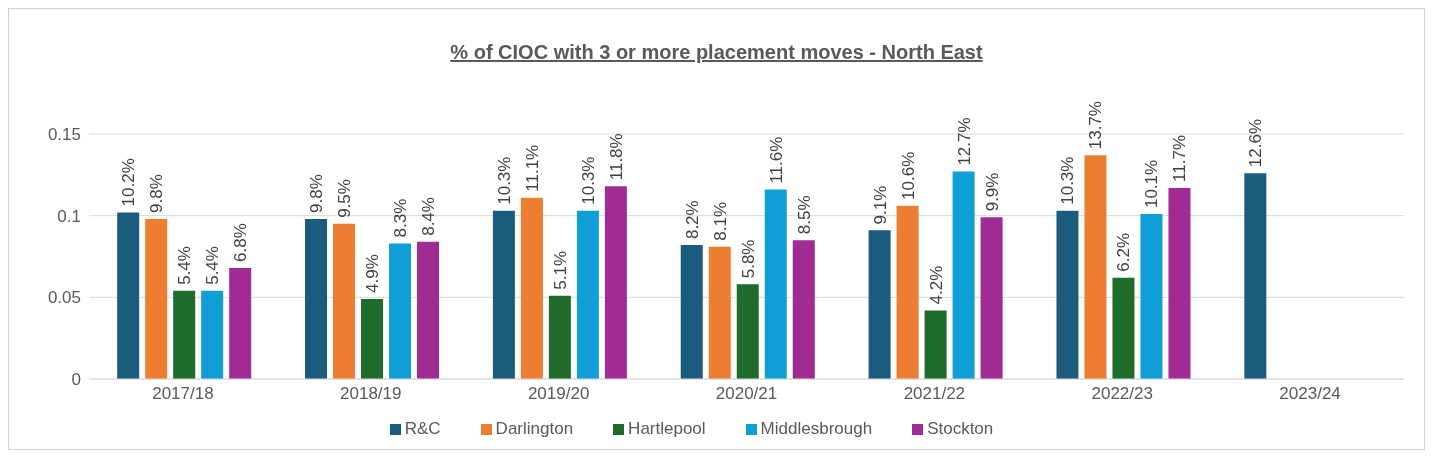  What do you see at coordinates (616, 157) in the screenshot?
I see `data-label: 11.8%` at bounding box center [616, 157].